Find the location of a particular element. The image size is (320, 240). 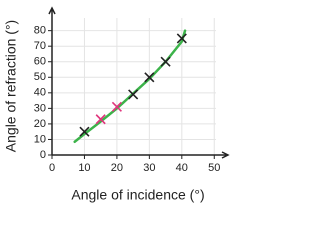

x-tick-label: 40 is located at coordinates (182, 168).